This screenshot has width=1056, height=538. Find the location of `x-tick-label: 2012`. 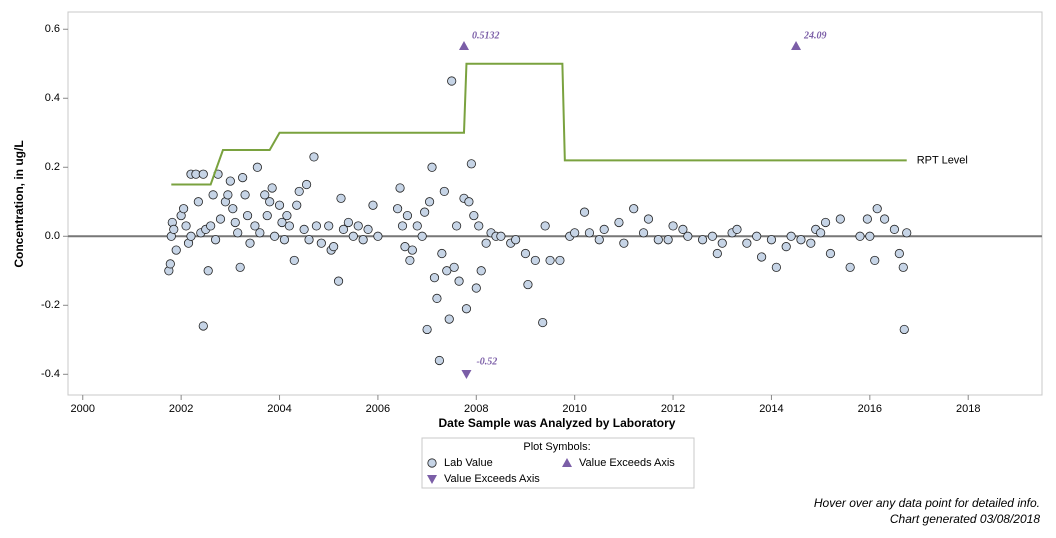

x-tick-label: 2012 is located at coordinates (673, 409).